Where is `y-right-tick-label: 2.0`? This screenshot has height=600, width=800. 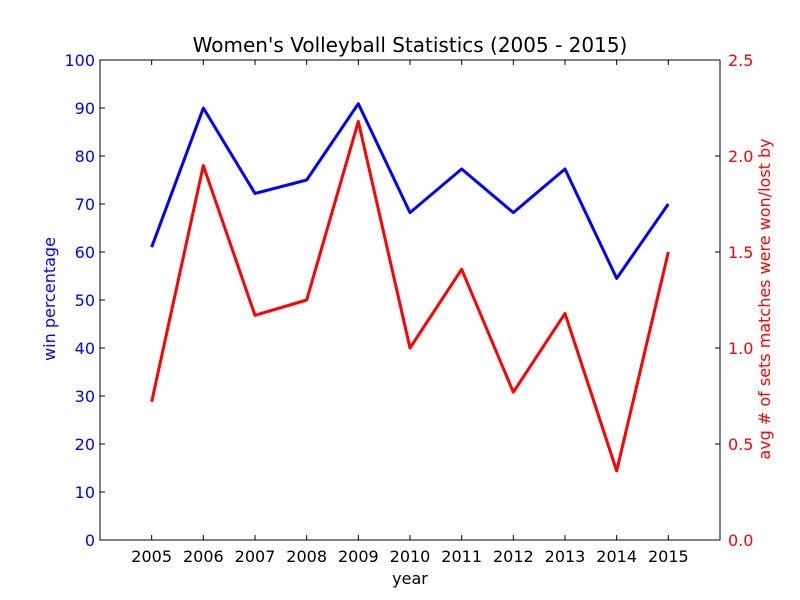
y-right-tick-label: 2.0 is located at coordinates (740, 156).